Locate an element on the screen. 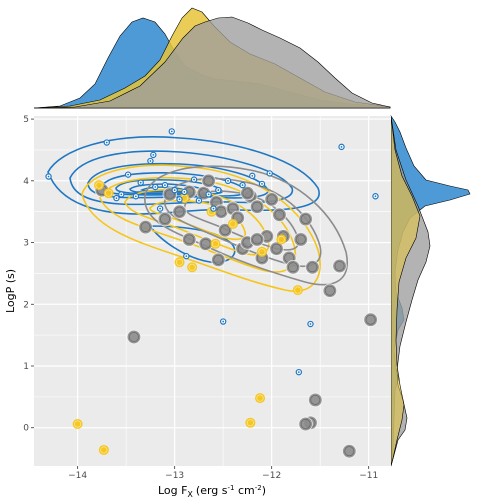 The height and width of the screenshot is (504, 504). right-density-yellow is located at coordinates (405, 291).